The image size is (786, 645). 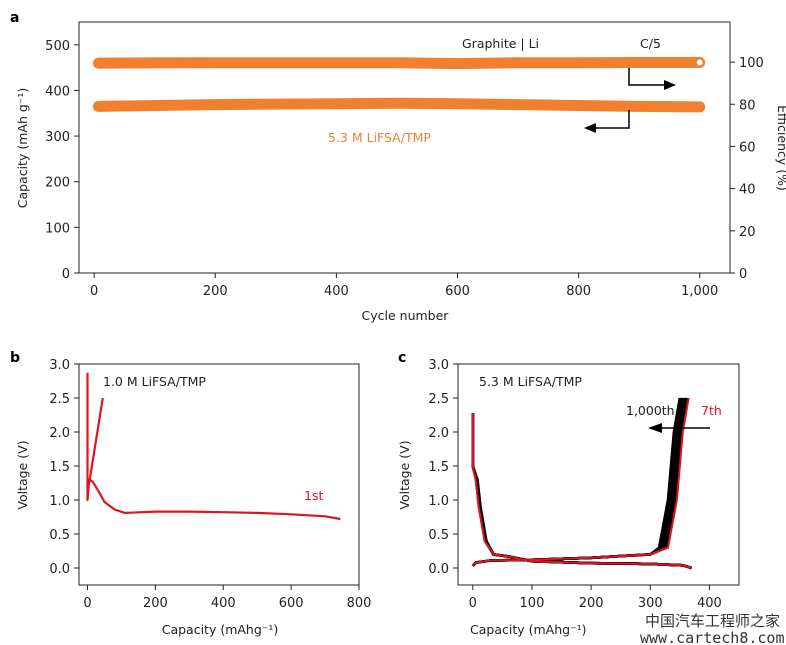 What do you see at coordinates (438, 433) in the screenshot?
I see `c-ytick-label: 2.0` at bounding box center [438, 433].